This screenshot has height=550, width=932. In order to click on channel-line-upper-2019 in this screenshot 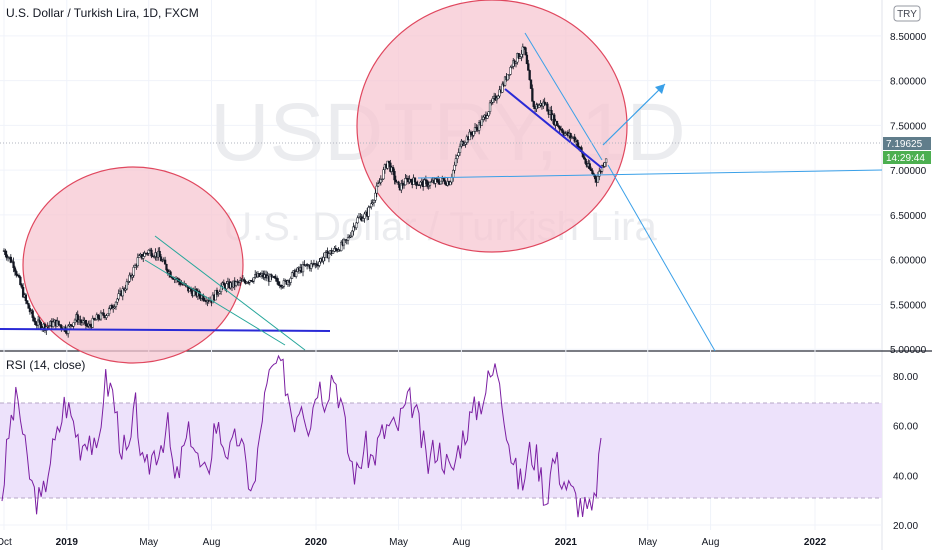, I will do `click(230, 293)`.